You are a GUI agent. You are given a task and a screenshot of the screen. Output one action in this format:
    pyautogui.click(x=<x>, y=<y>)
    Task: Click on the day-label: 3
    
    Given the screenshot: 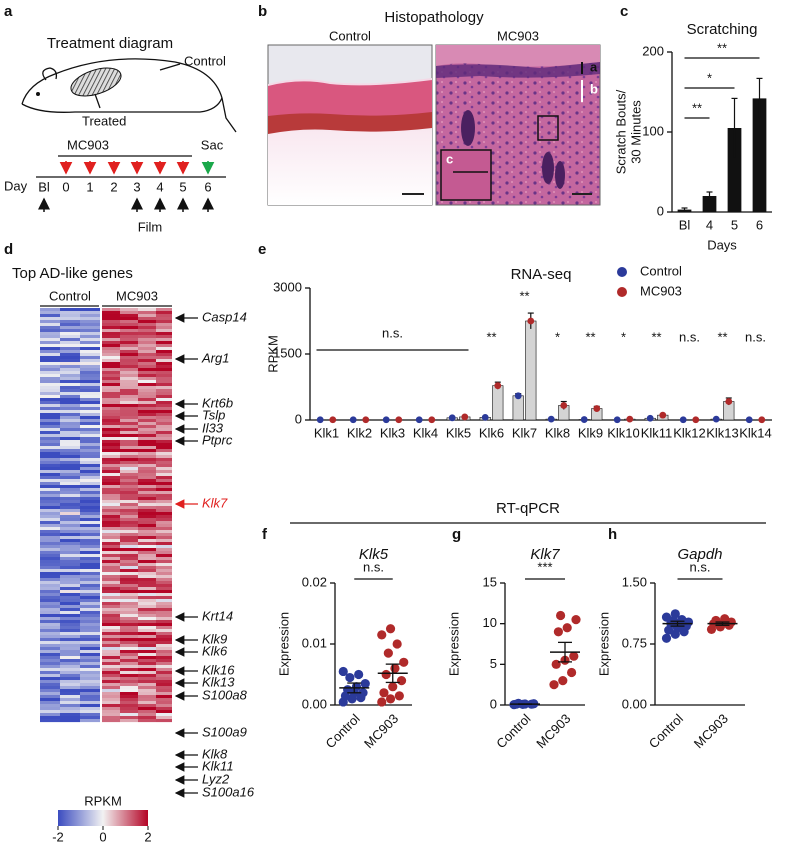 What is the action you would take?
    pyautogui.click(x=136, y=186)
    